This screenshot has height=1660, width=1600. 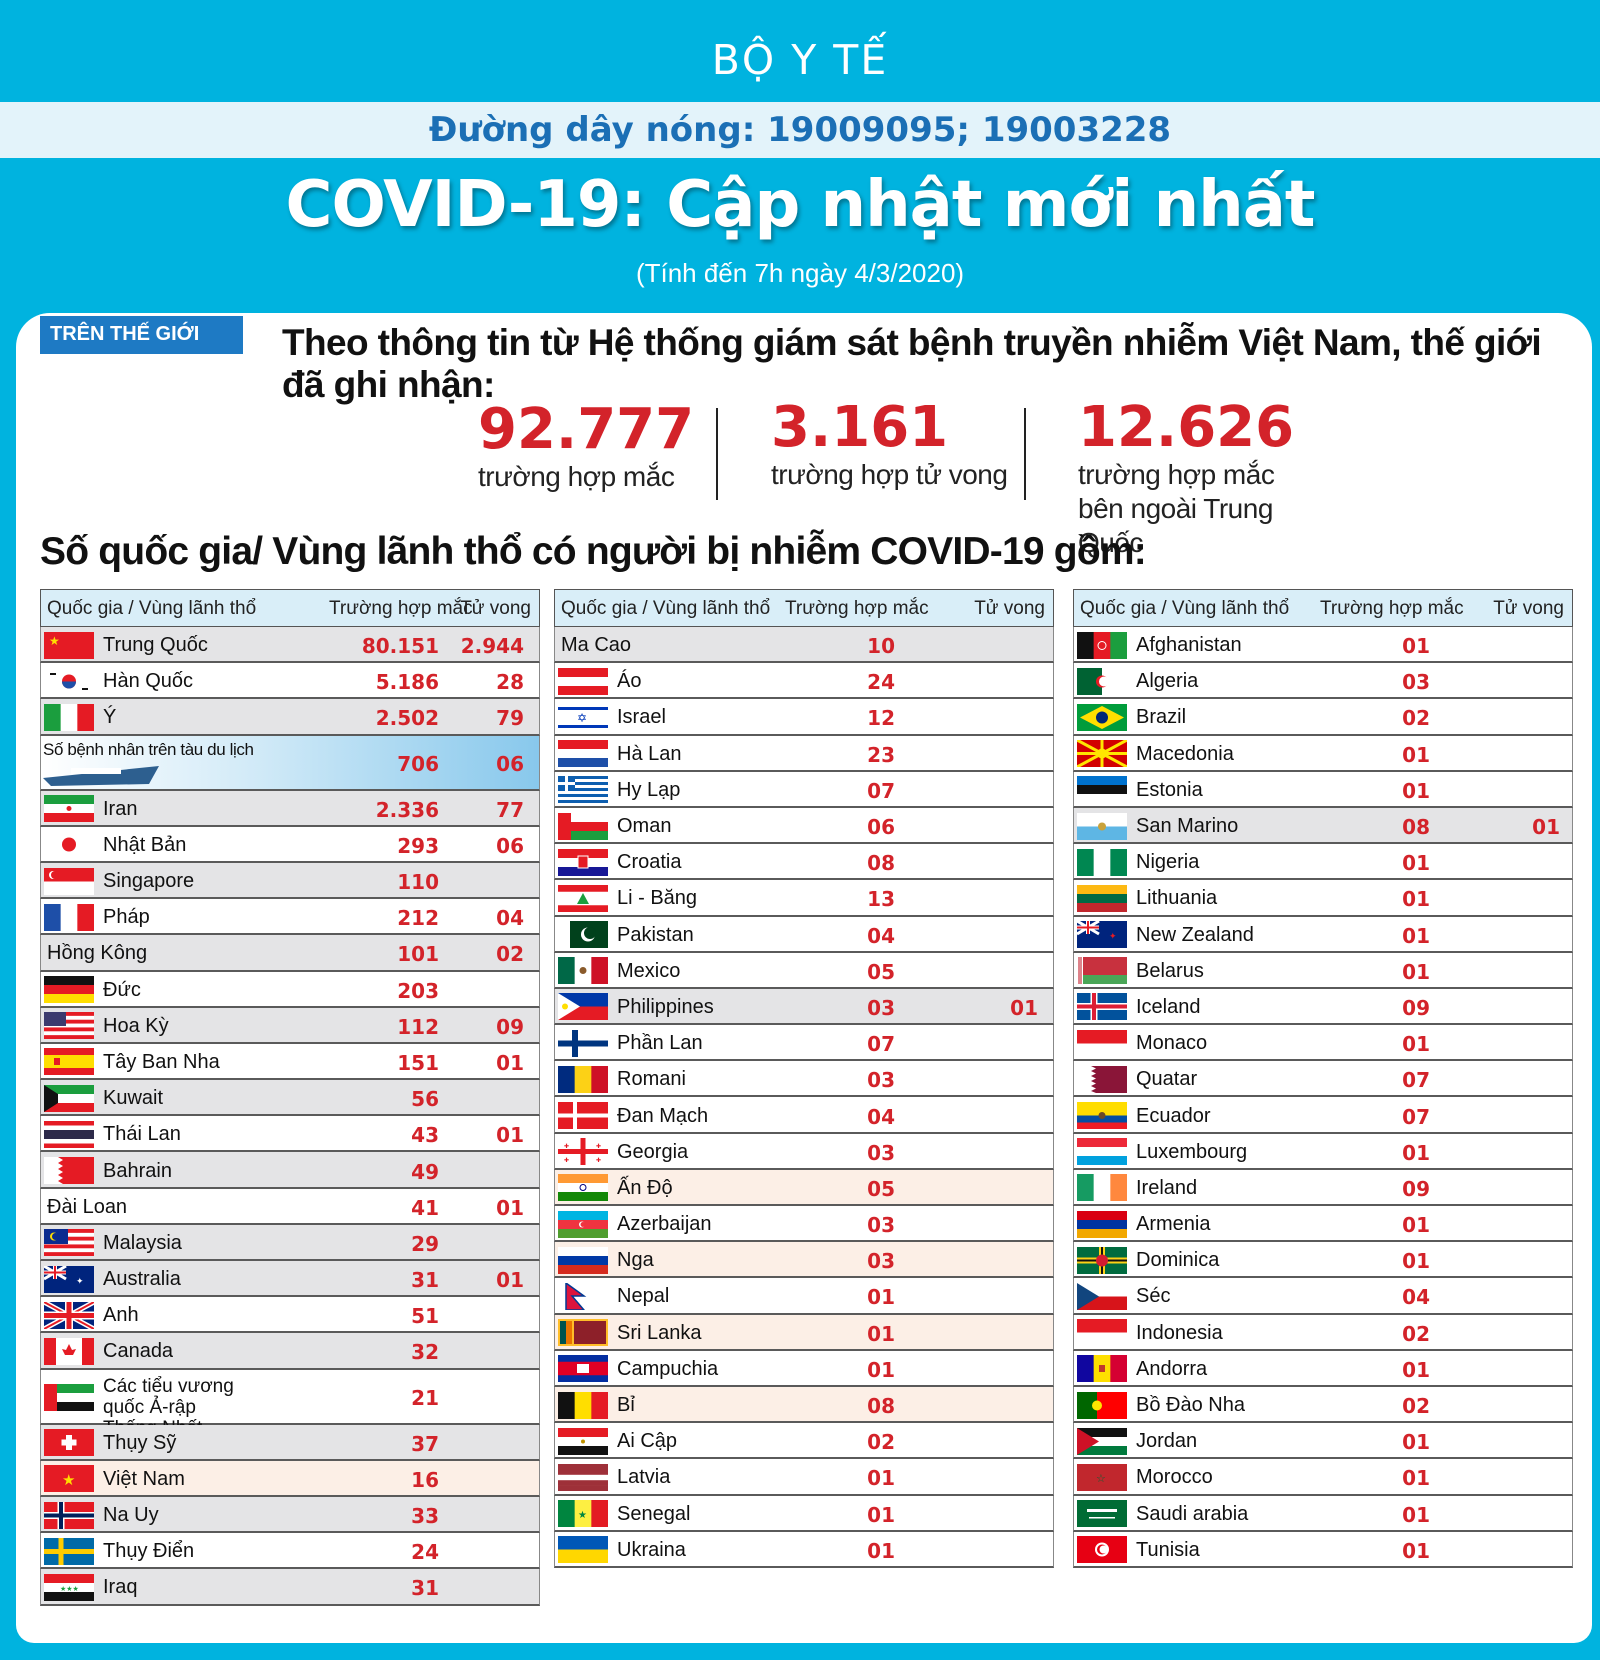 I want to click on country-name: Bahrain, so click(x=137, y=1170).